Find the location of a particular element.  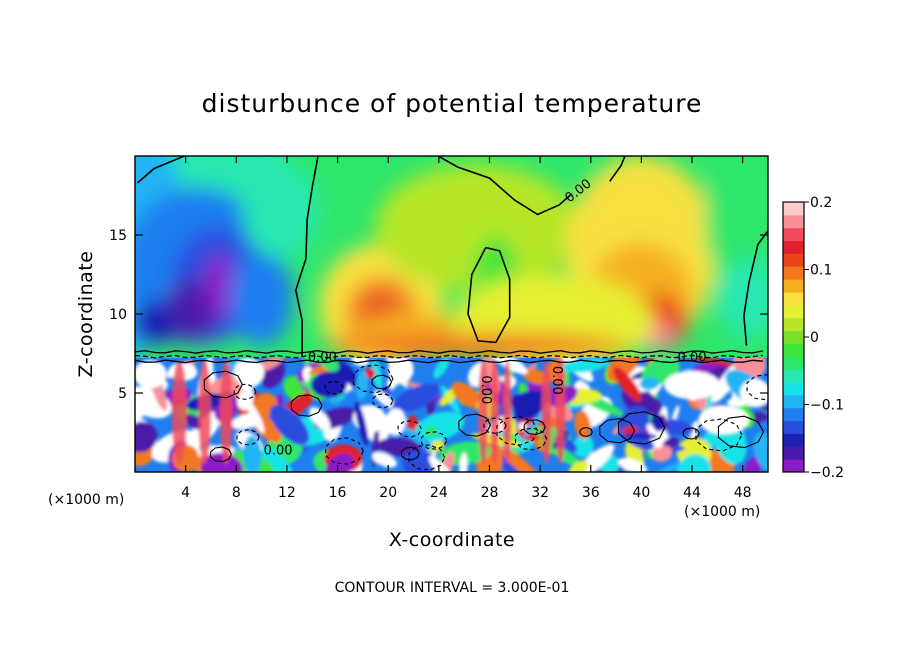

y-tick-label: 5 is located at coordinates (122, 394).